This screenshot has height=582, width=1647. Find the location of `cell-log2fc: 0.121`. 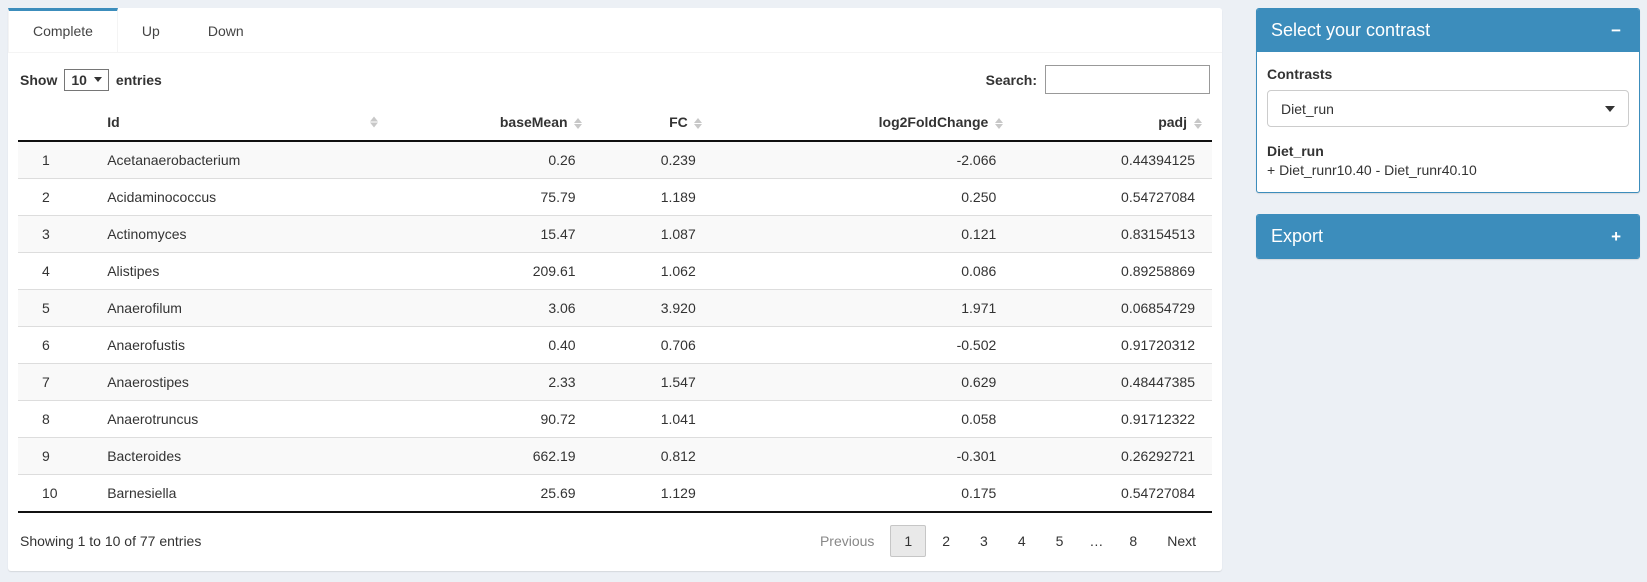

cell-log2fc: 0.121 is located at coordinates (863, 234).